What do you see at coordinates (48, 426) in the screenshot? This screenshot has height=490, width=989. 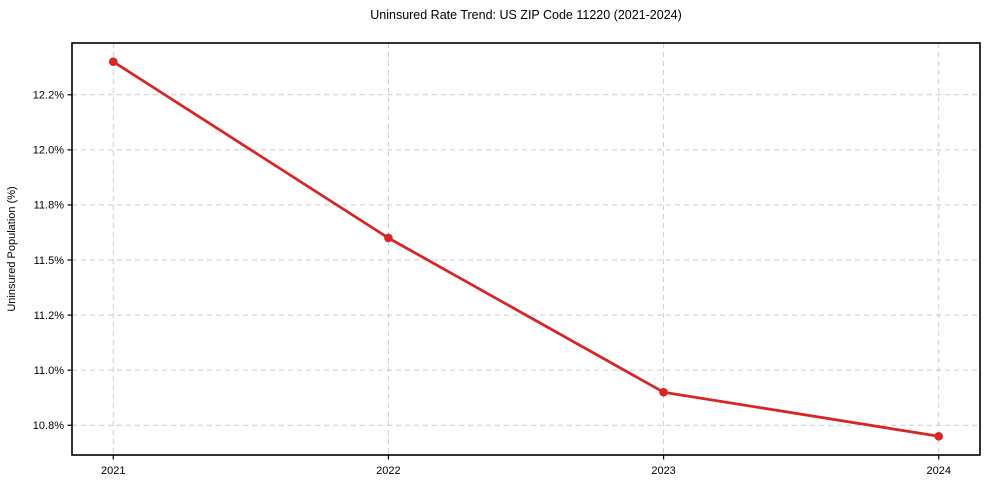 I see `y-tick-label: 10.8%` at bounding box center [48, 426].